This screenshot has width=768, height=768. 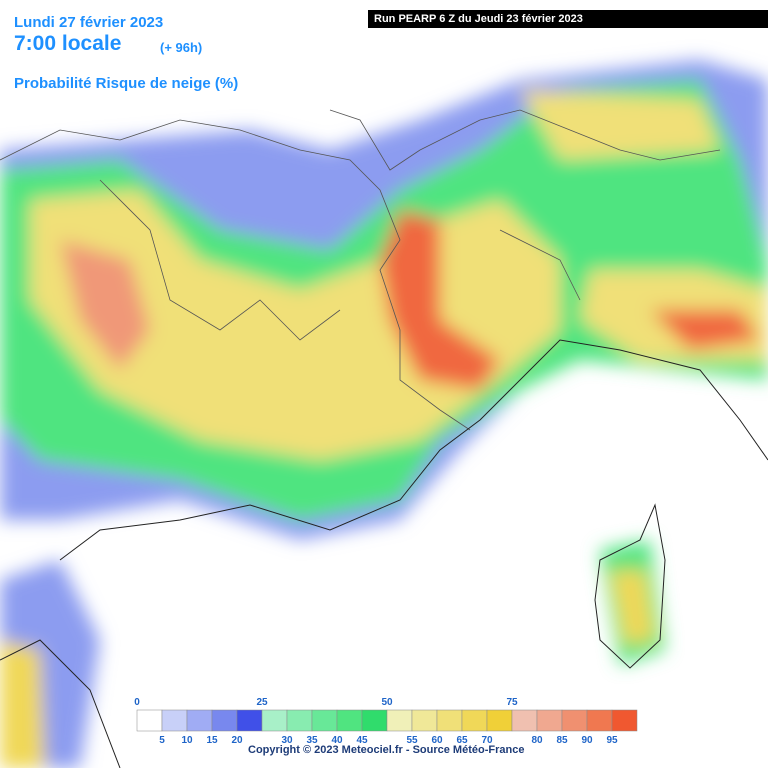 I want to click on lead-time: (+ 96h), so click(x=181, y=47).